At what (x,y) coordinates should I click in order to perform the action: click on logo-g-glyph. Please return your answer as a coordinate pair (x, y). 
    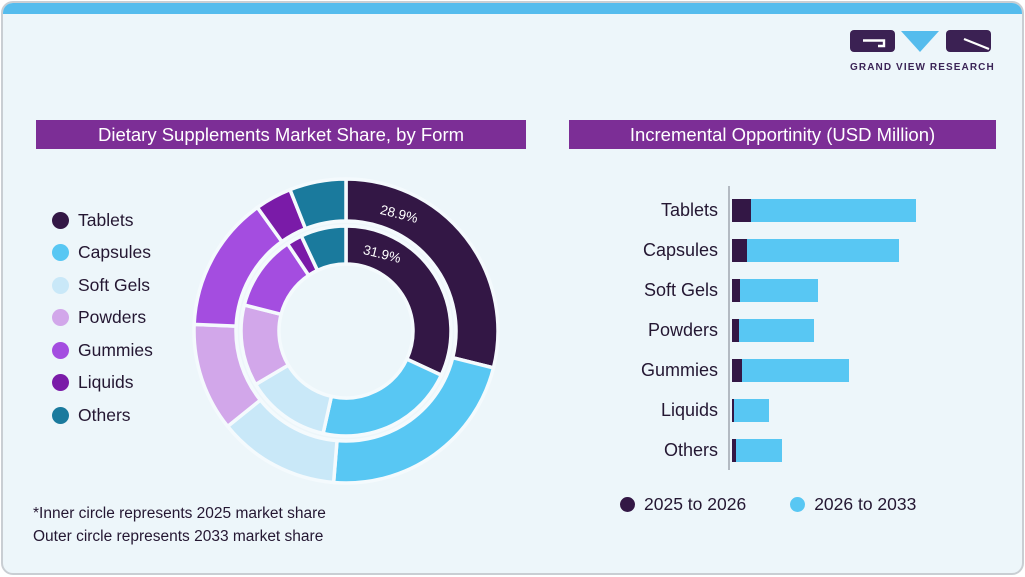
    Looking at the image, I should click on (874, 43).